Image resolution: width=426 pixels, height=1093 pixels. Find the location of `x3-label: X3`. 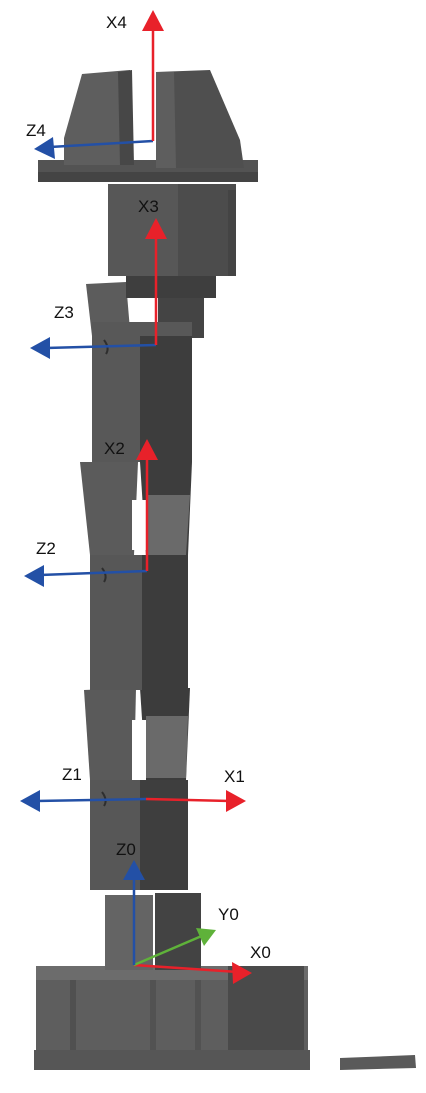

x3-label: X3 is located at coordinates (148, 206).